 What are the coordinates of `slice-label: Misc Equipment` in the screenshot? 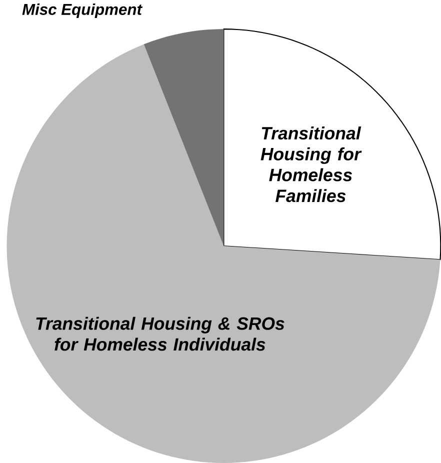 It's located at (82, 10).